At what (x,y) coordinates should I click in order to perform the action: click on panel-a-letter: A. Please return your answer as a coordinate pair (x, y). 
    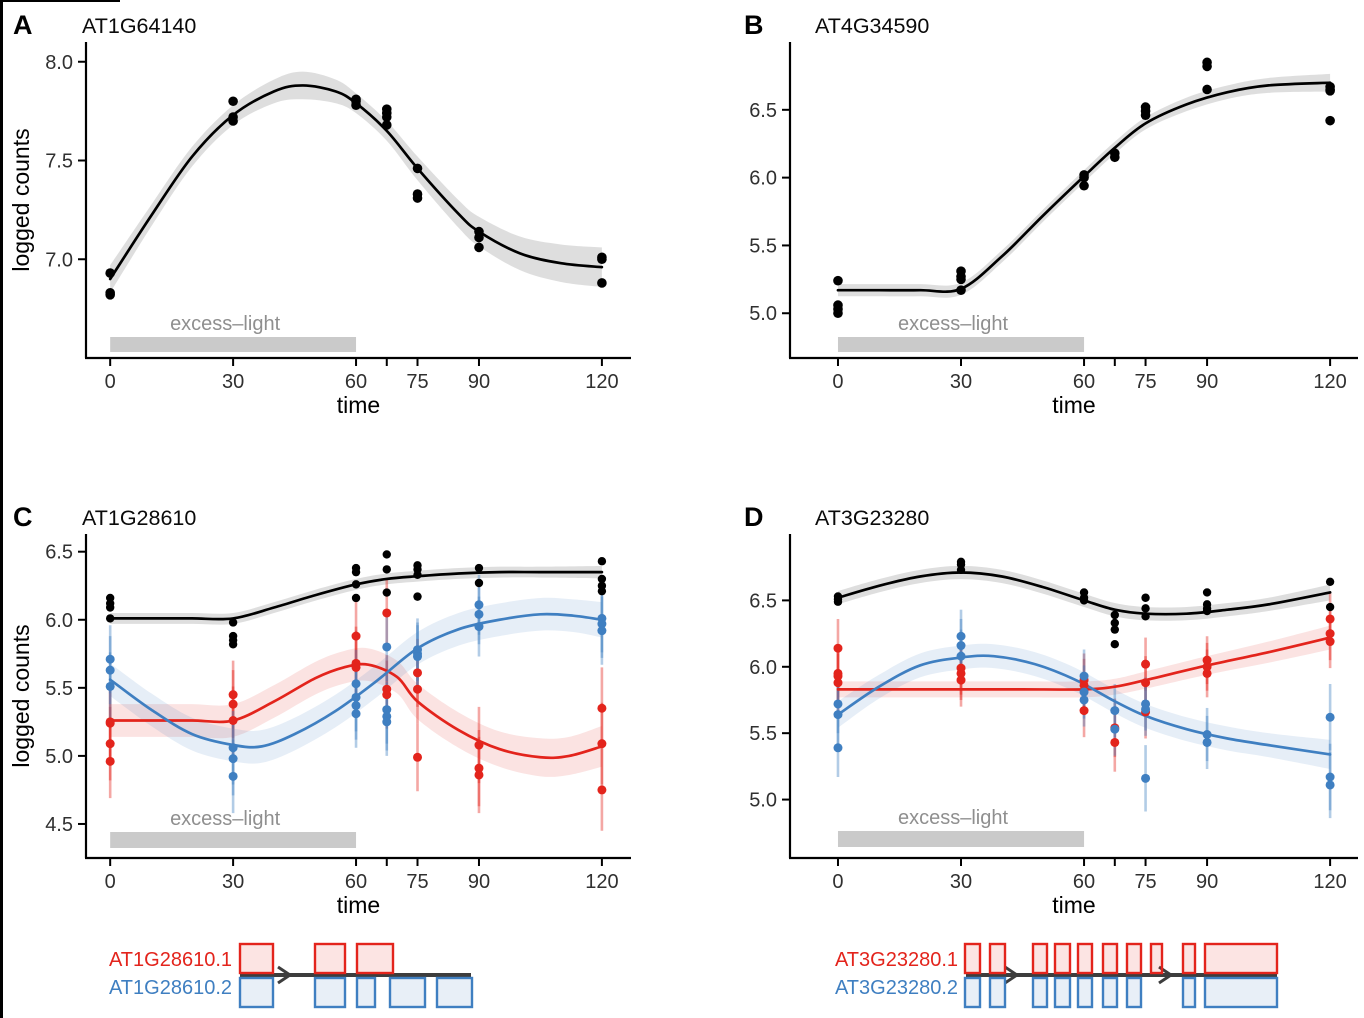
    Looking at the image, I should click on (23, 25).